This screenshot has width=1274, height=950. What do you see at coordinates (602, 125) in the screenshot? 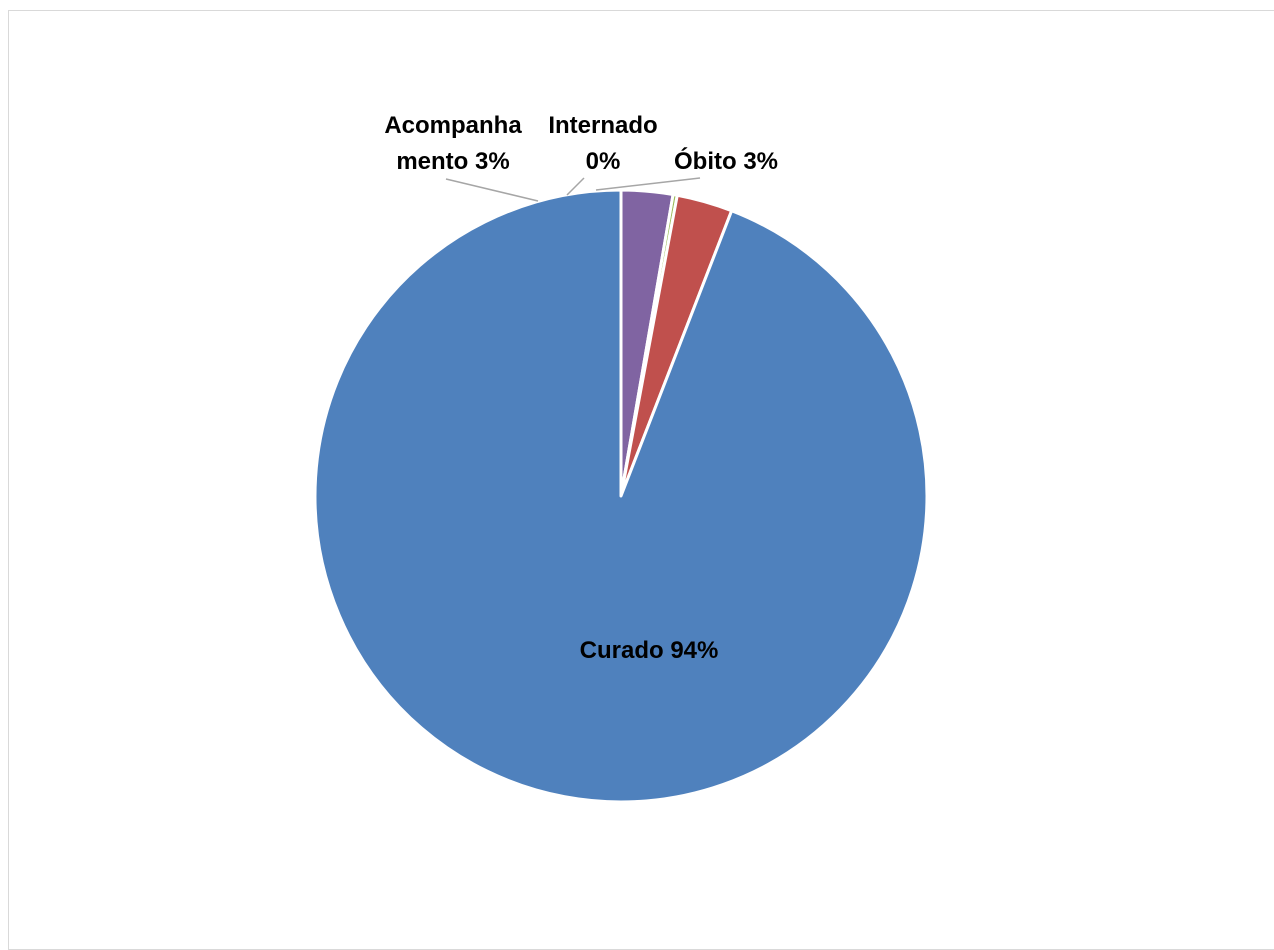
I see `data-label-internado: Internado` at bounding box center [602, 125].